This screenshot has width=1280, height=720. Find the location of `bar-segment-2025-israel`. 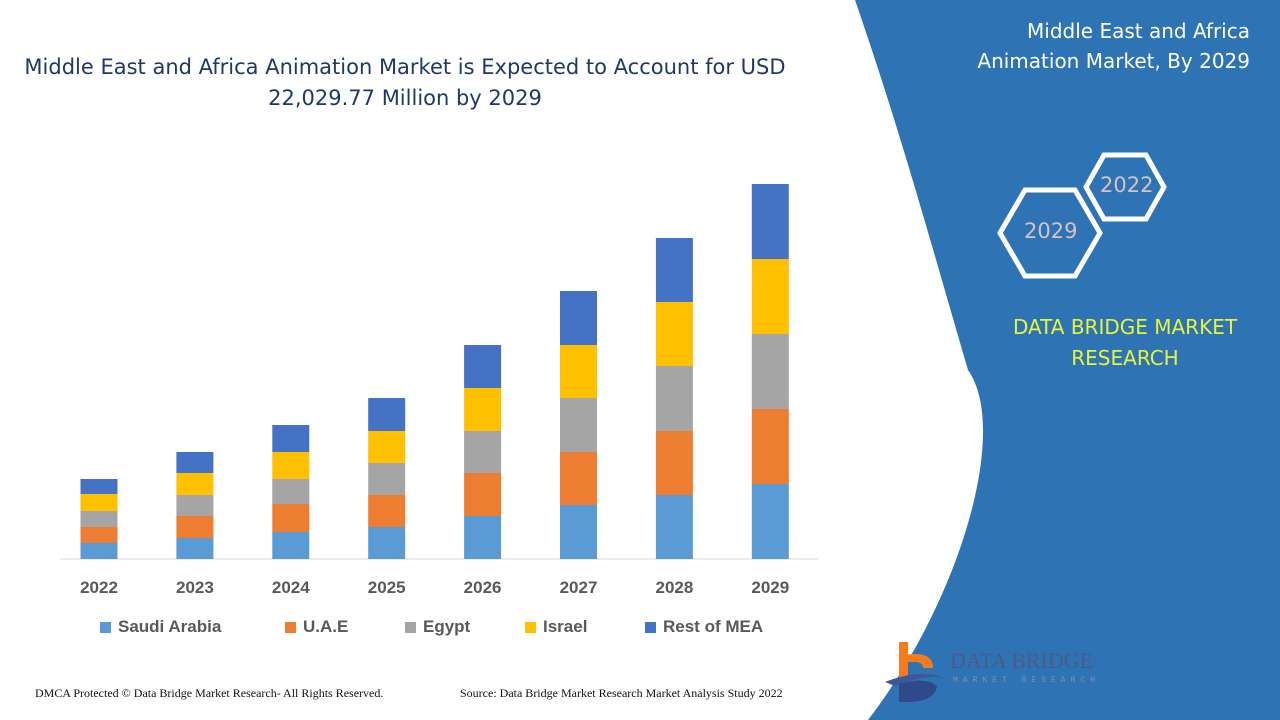

bar-segment-2025-israel is located at coordinates (387, 447).